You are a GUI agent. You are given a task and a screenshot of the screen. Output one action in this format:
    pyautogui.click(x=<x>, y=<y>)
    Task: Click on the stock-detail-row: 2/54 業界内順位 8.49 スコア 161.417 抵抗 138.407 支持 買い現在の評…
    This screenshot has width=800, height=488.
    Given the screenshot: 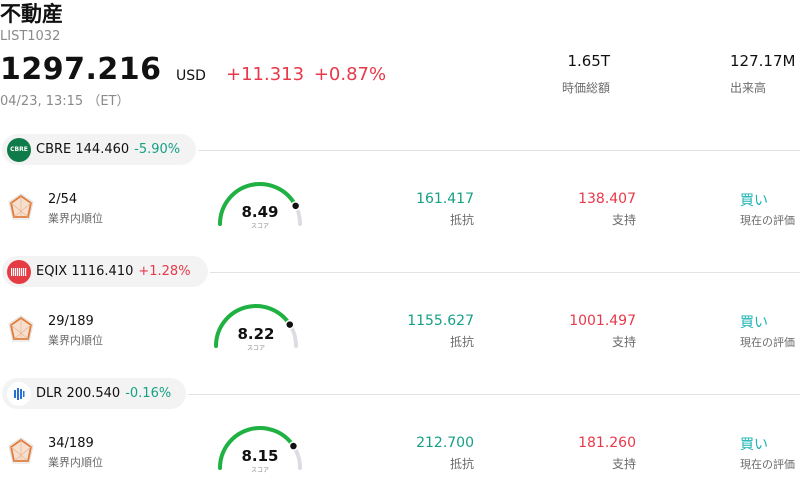 What is the action you would take?
    pyautogui.click(x=400, y=215)
    